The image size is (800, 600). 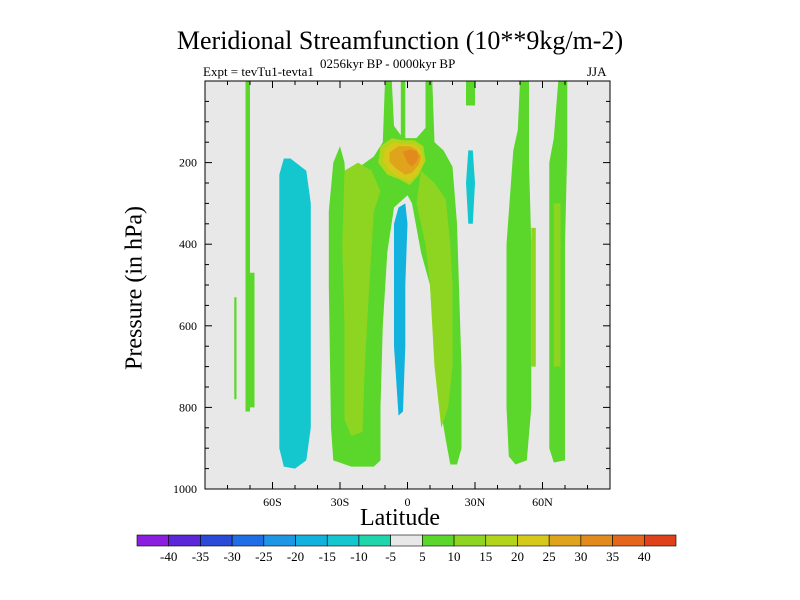 I want to click on y-tick-label: 1000, so click(x=185, y=489).